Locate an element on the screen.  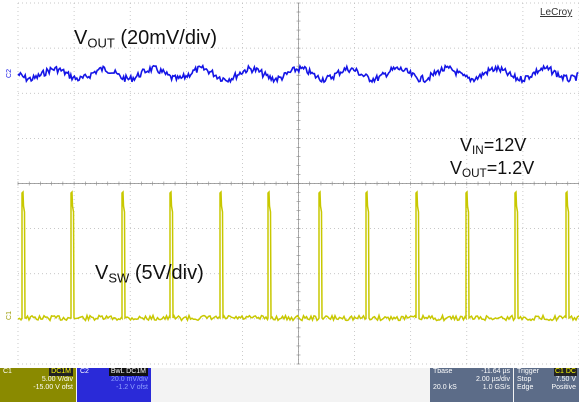
ch2-ground-marker: C2 is located at coordinates (9, 73).